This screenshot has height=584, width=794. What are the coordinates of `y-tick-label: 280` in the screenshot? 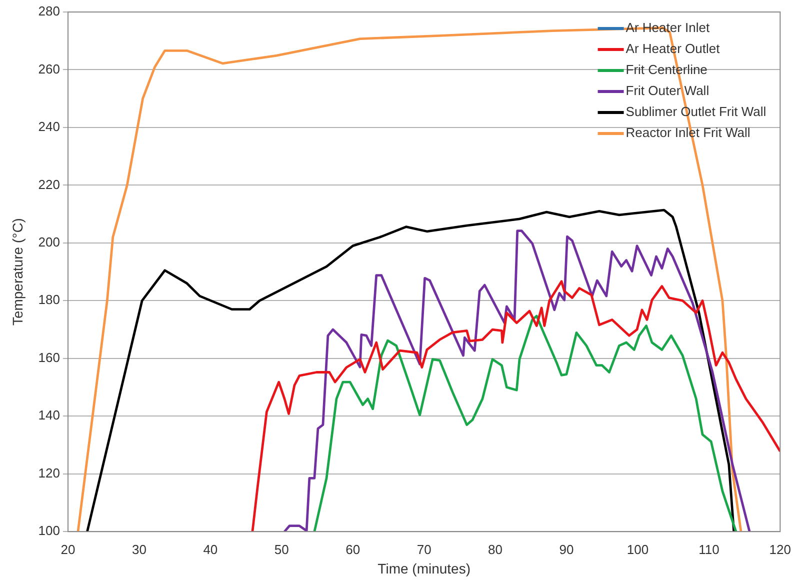 It's located at (49, 11).